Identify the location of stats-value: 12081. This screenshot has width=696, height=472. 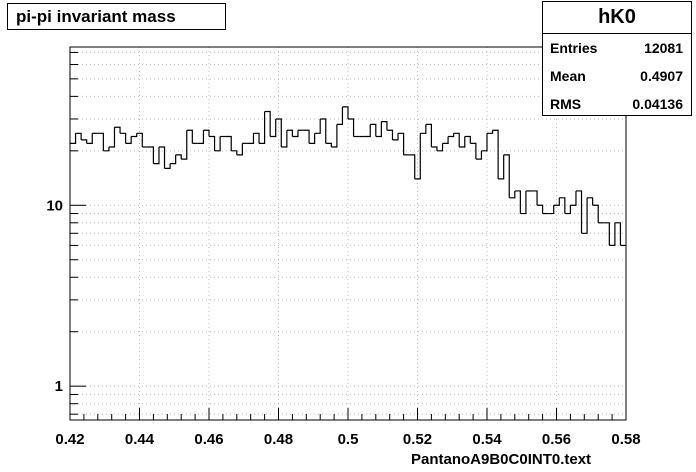
(663, 48).